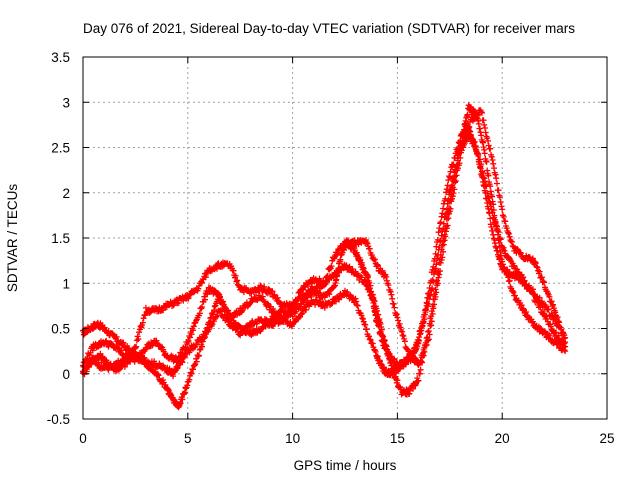 The height and width of the screenshot is (480, 640). I want to click on x-tick-label: 0, so click(83, 438).